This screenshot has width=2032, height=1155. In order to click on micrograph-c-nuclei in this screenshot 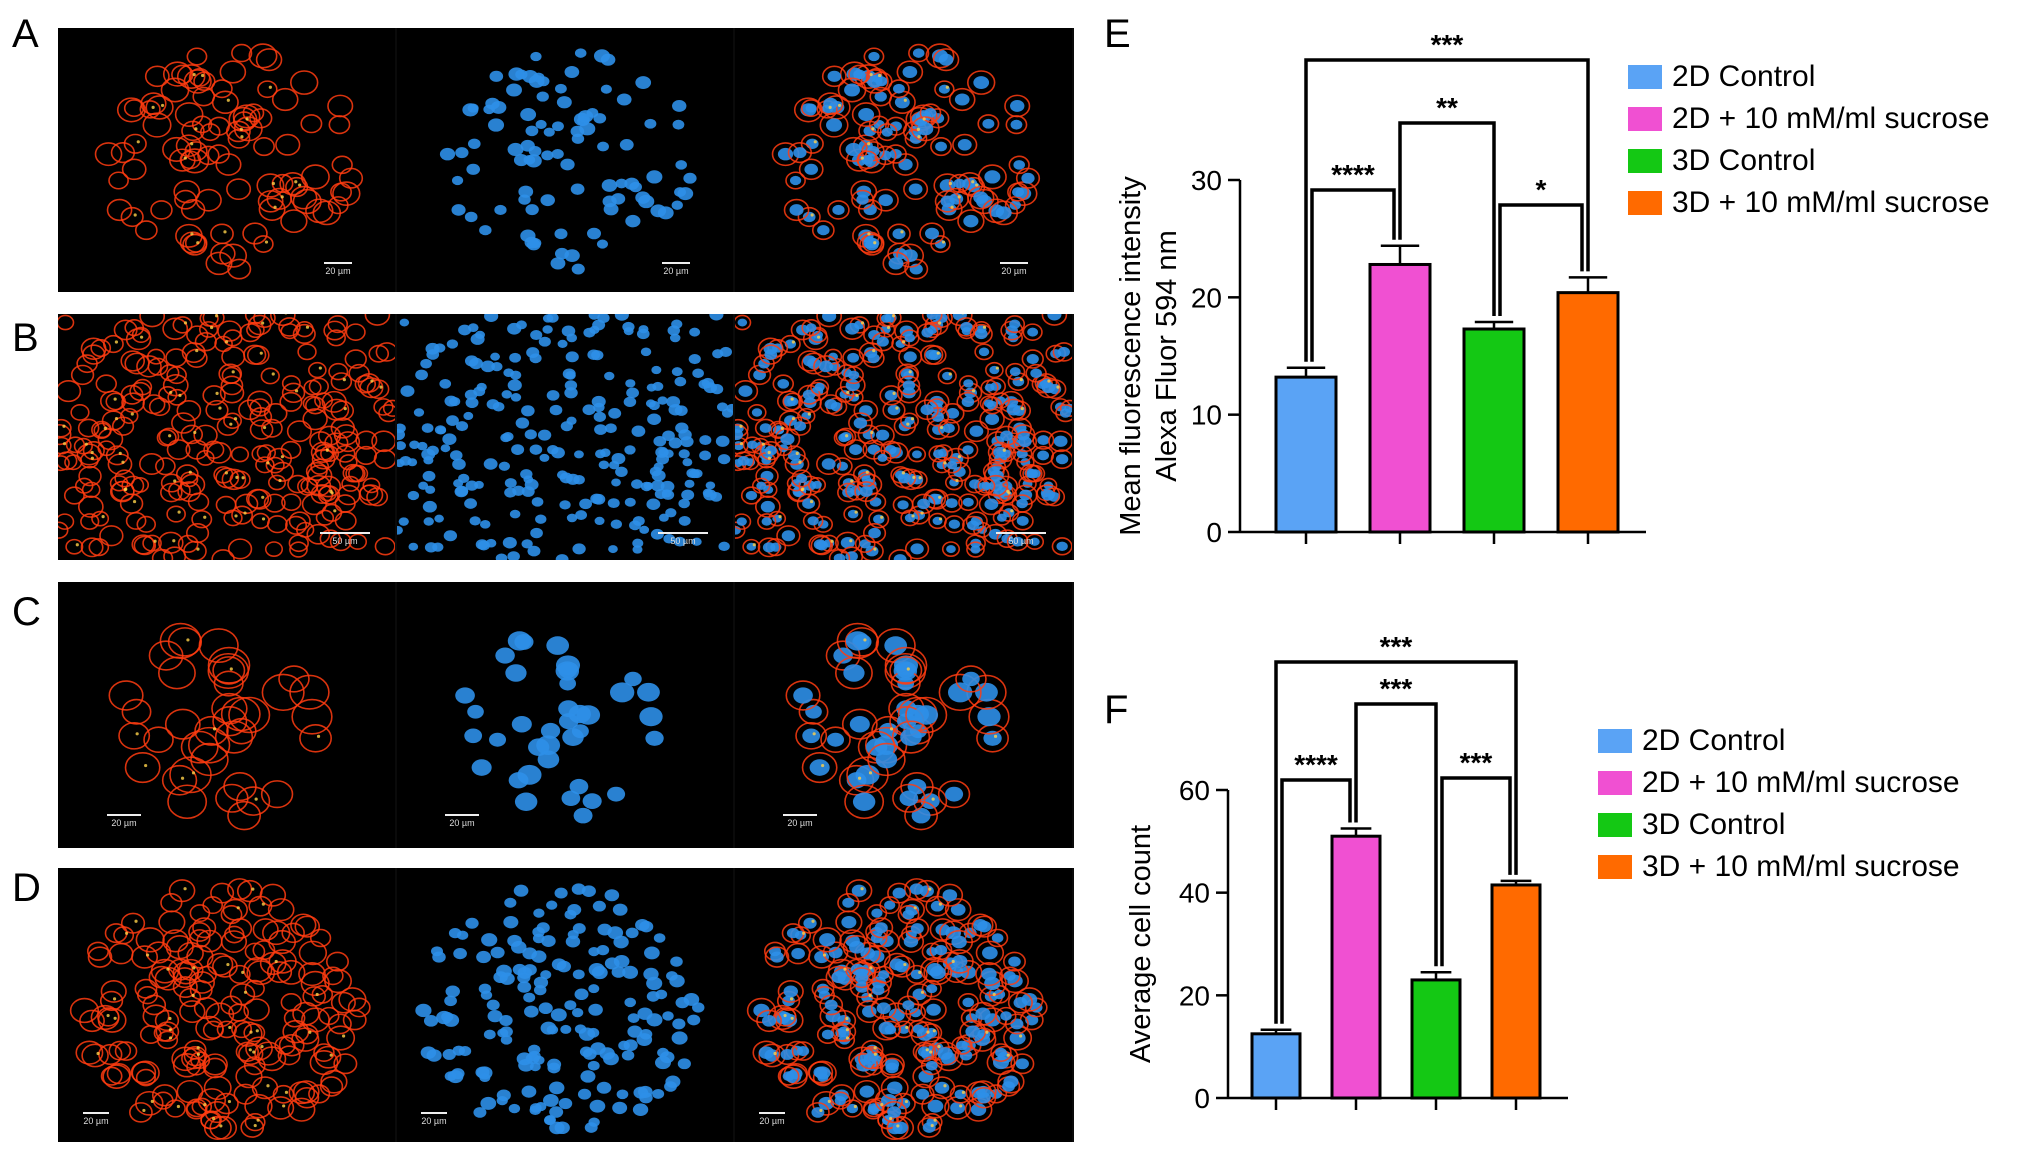, I will do `click(566, 715)`.